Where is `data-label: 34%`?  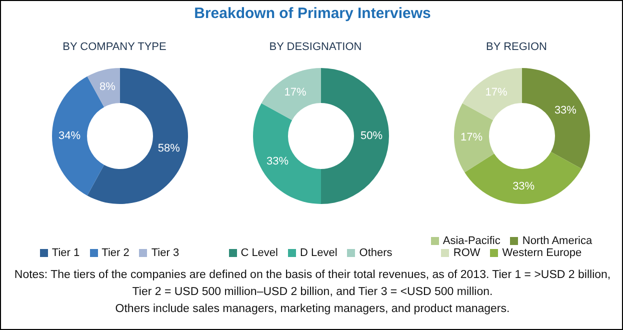 data-label: 34% is located at coordinates (69, 136).